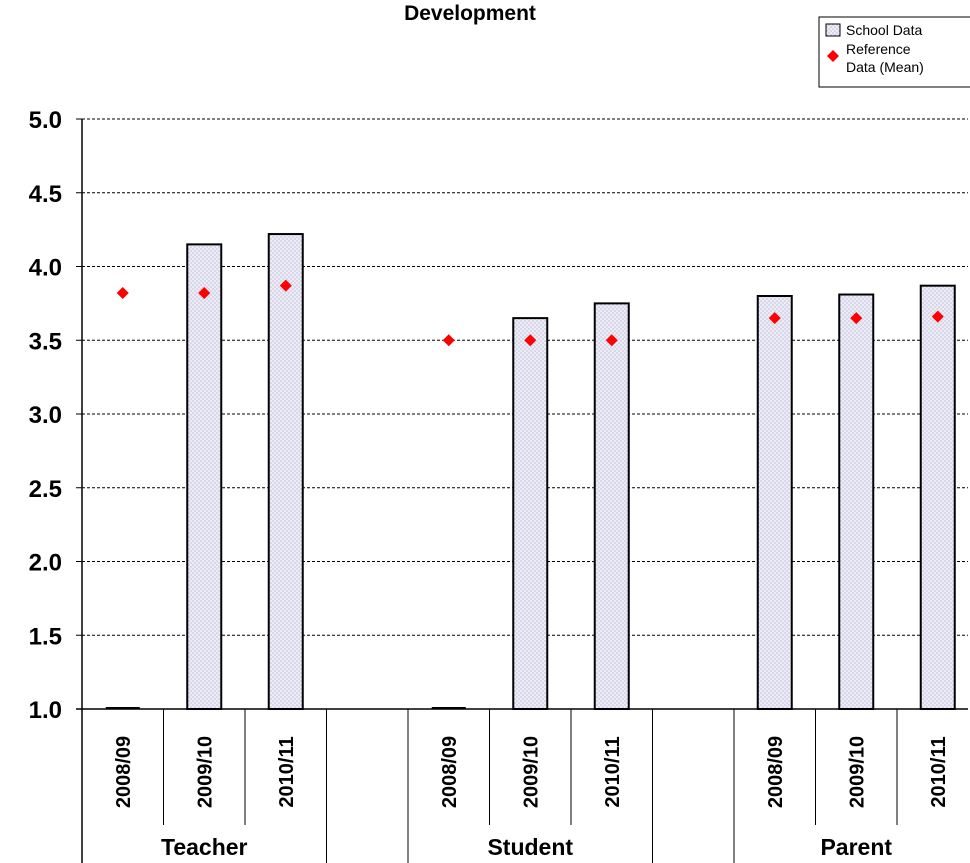  What do you see at coordinates (45, 563) in the screenshot?
I see `y-tick-label: 2.0` at bounding box center [45, 563].